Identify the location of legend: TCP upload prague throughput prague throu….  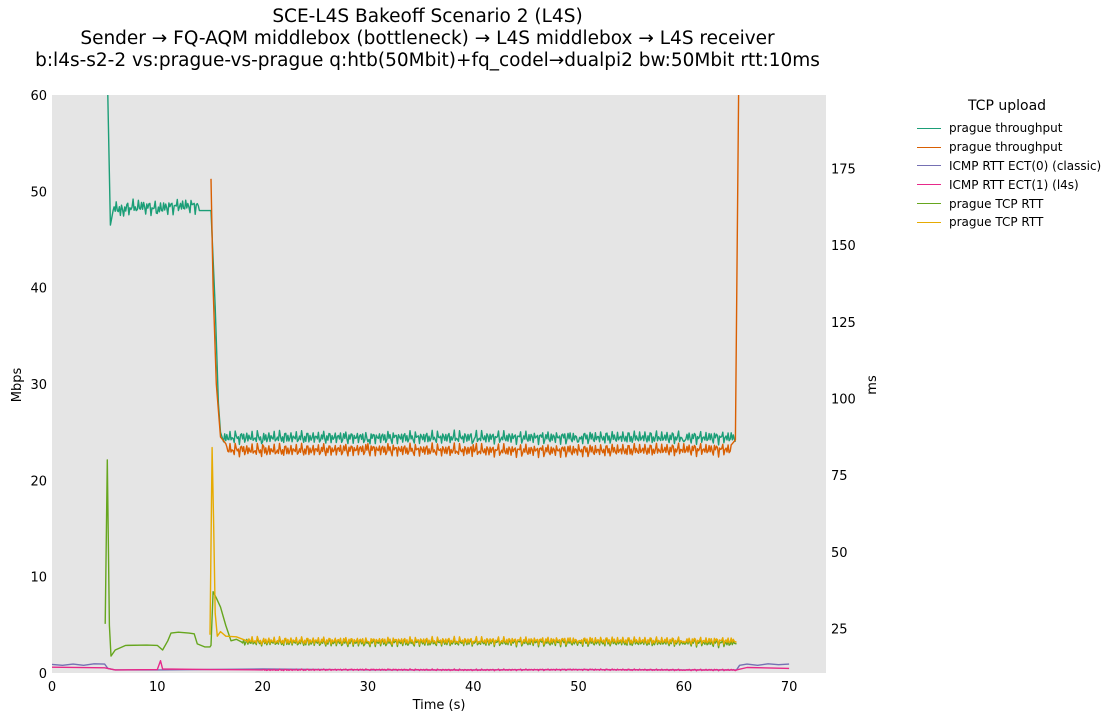
(1007, 165).